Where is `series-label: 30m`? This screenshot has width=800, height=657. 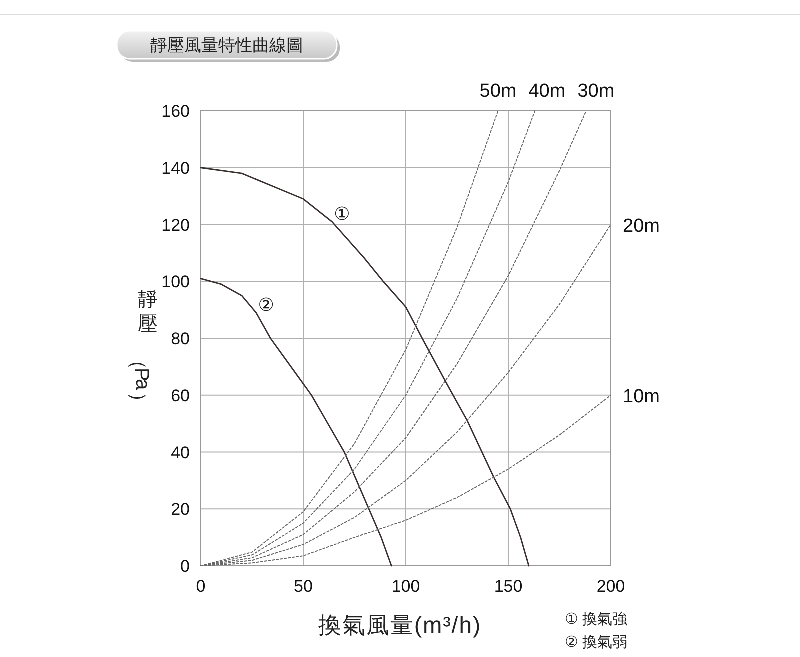
series-label: 30m is located at coordinates (596, 91).